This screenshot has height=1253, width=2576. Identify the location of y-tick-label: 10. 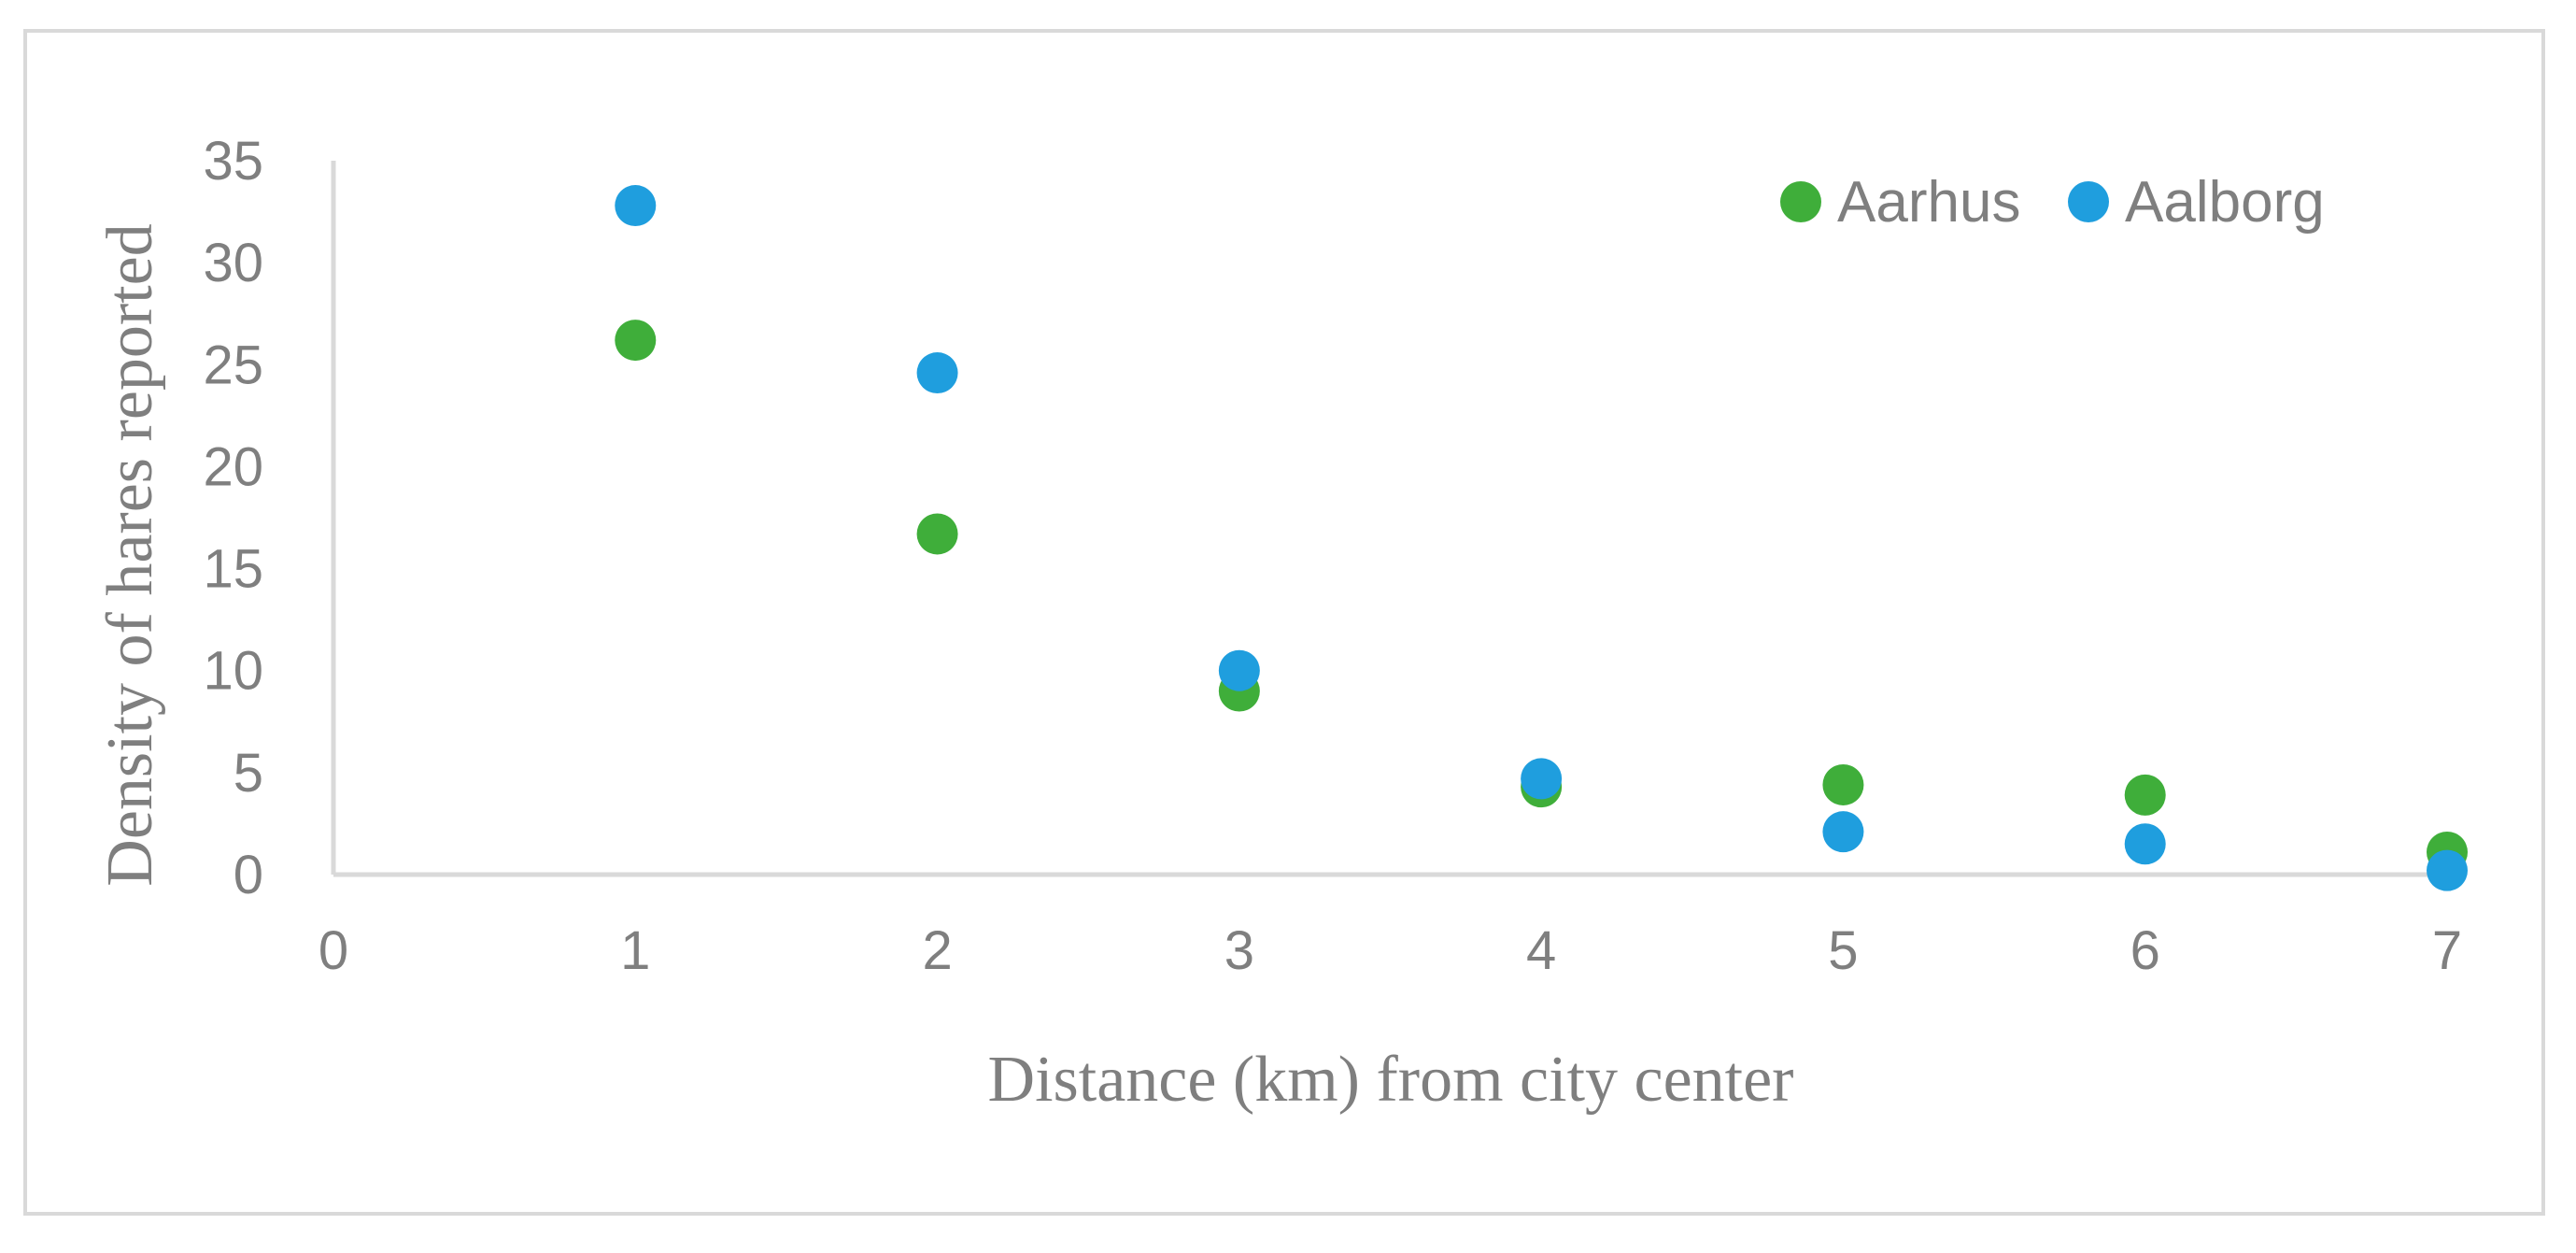
(233, 671).